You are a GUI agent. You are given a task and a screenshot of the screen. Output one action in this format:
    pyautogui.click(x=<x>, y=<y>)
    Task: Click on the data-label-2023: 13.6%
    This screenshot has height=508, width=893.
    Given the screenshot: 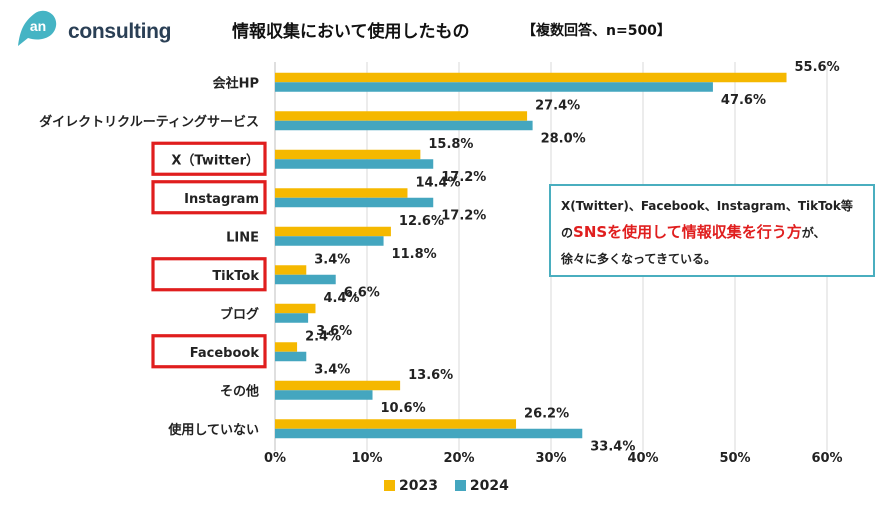 What is the action you would take?
    pyautogui.click(x=430, y=375)
    